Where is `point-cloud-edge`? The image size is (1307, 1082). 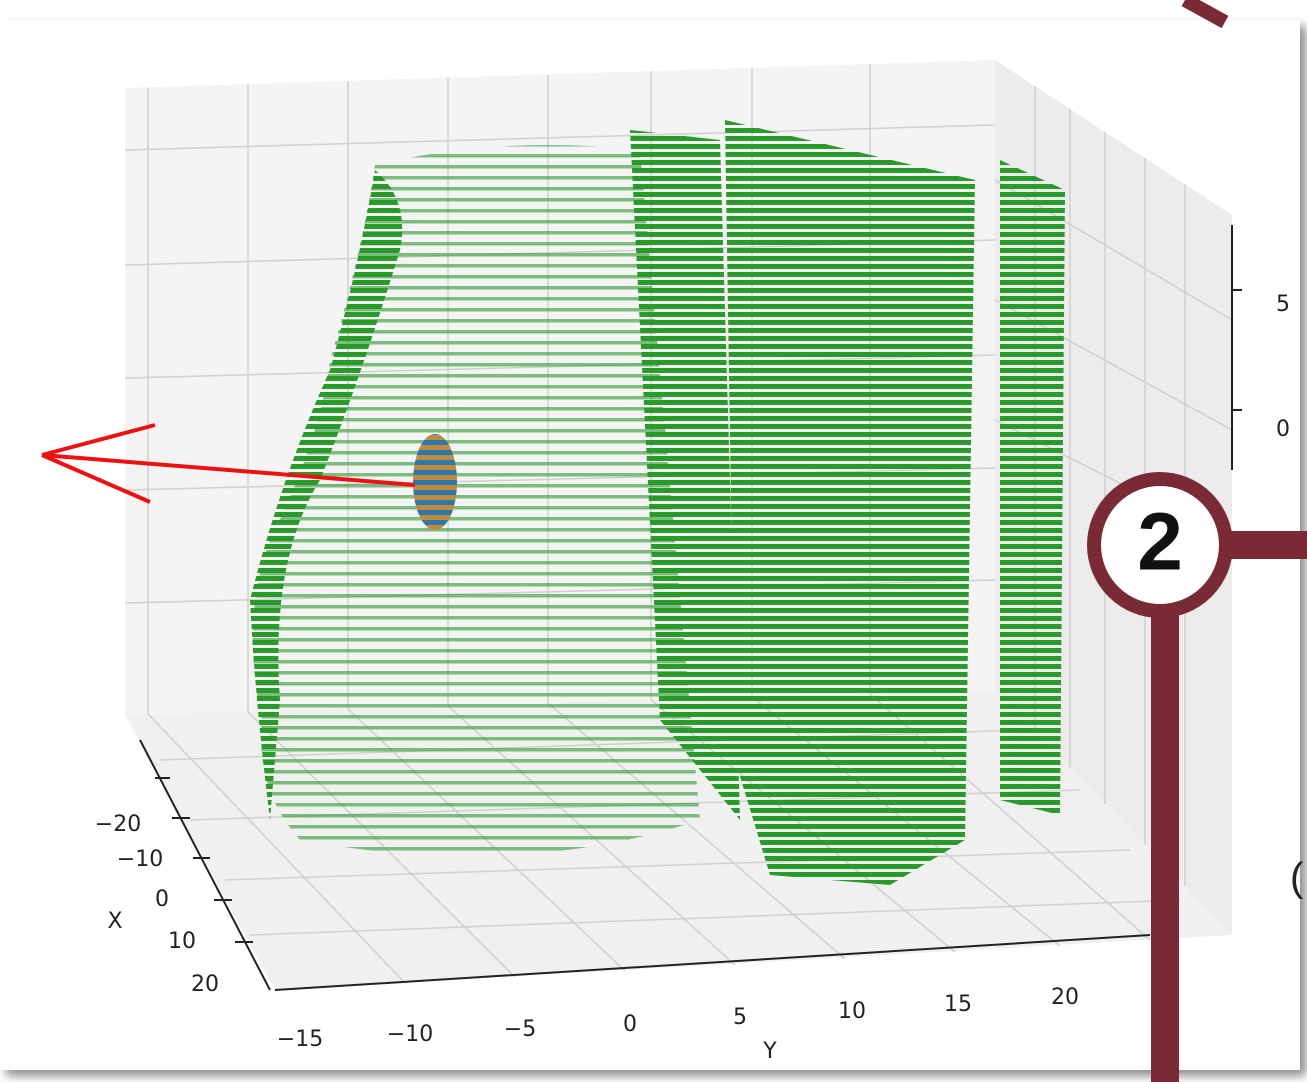 point-cloud-edge is located at coordinates (326, 495).